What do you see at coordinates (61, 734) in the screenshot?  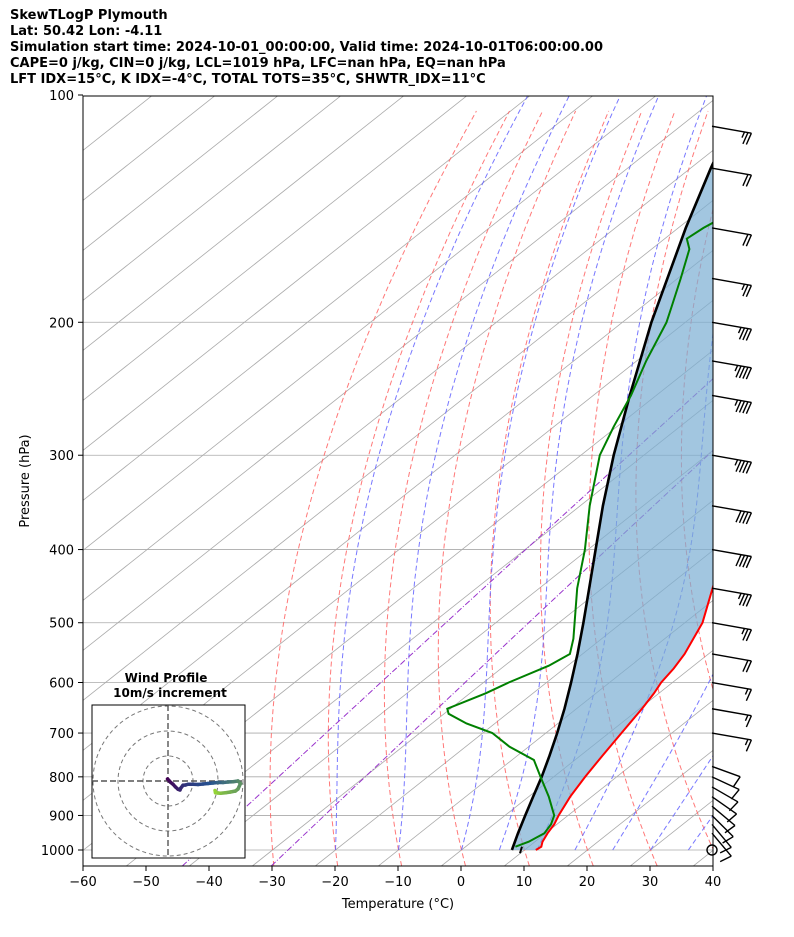 I see `y-tick-label: 700` at bounding box center [61, 734].